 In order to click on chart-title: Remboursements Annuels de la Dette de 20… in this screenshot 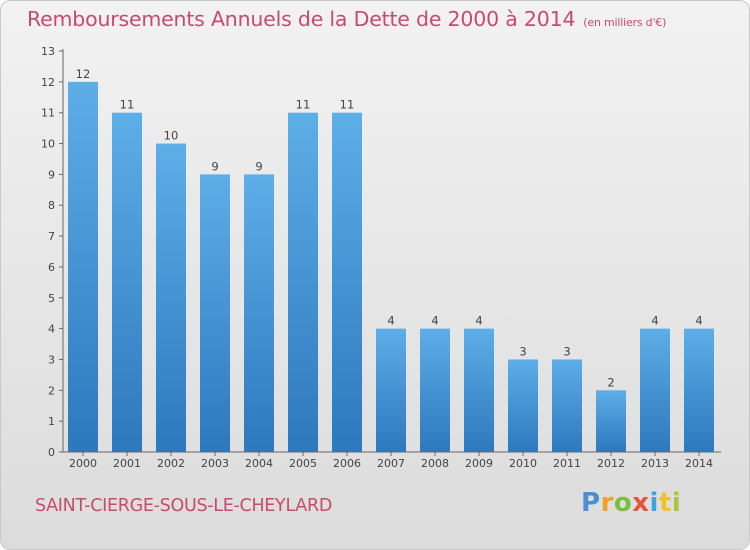, I will do `click(346, 19)`.